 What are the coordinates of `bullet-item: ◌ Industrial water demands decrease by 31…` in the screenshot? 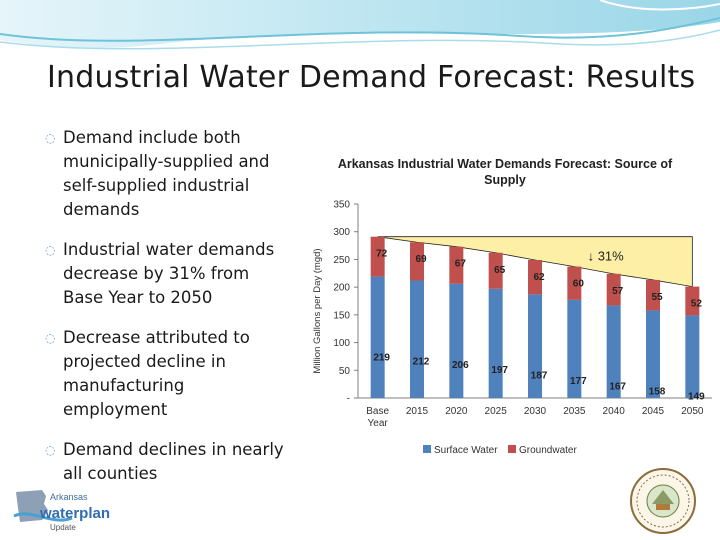 It's located at (160, 273).